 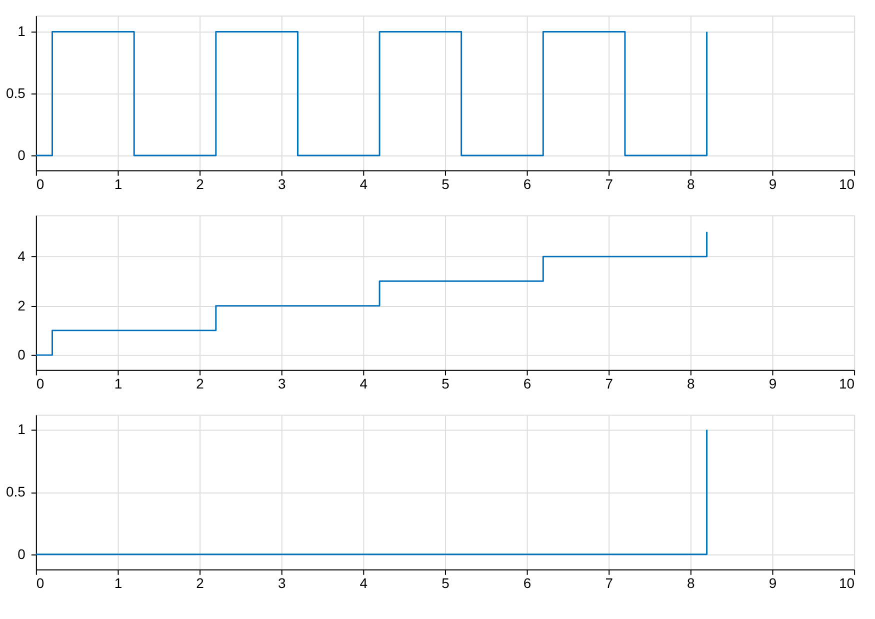 I want to click on y-tick-label: 2, so click(x=22, y=305).